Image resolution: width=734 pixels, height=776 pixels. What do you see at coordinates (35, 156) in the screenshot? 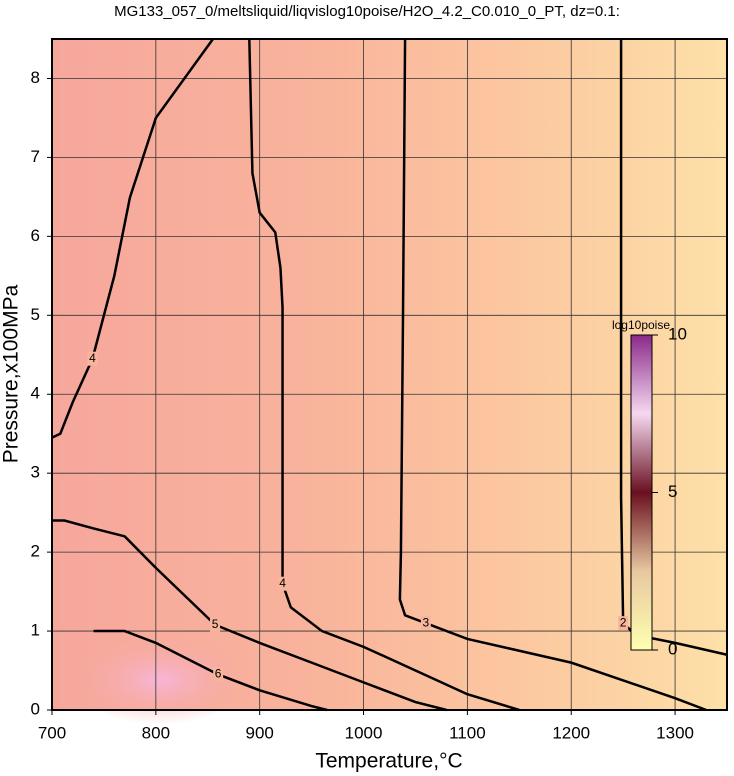
I see `y-tick-label: 7` at bounding box center [35, 156].